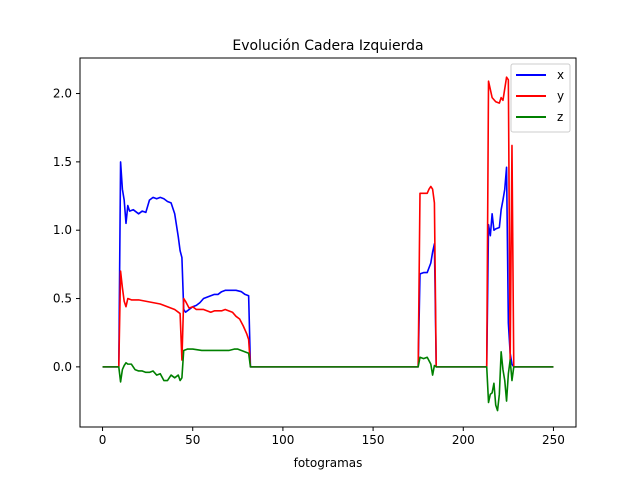 This screenshot has width=640, height=480. What do you see at coordinates (560, 117) in the screenshot?
I see `legend-label-z: z` at bounding box center [560, 117].